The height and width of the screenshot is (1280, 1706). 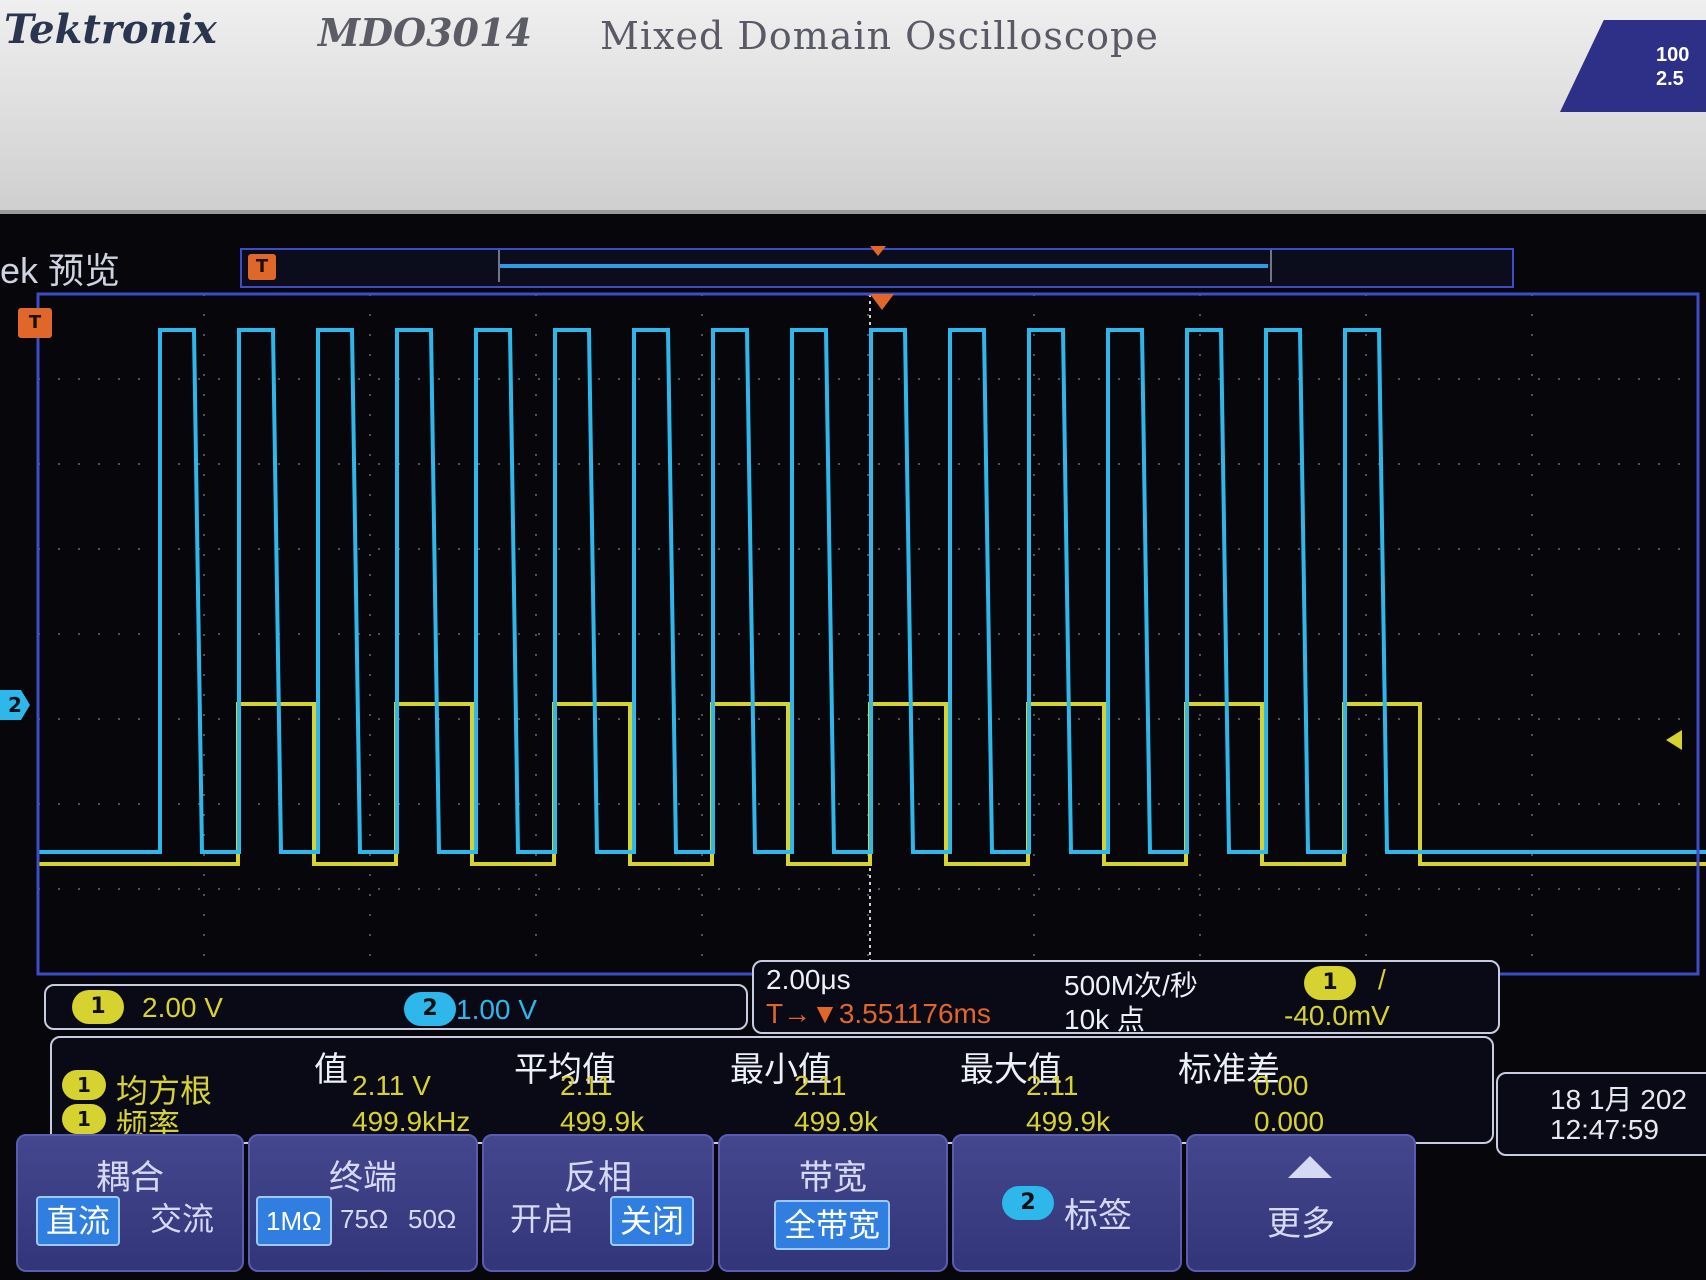 I want to click on label-title: 标签, so click(x=1098, y=1216).